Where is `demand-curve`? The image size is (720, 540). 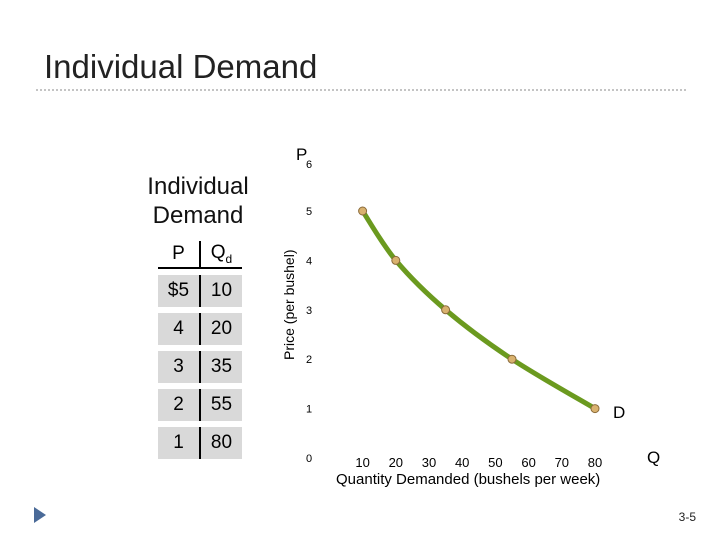
demand-curve is located at coordinates (479, 310).